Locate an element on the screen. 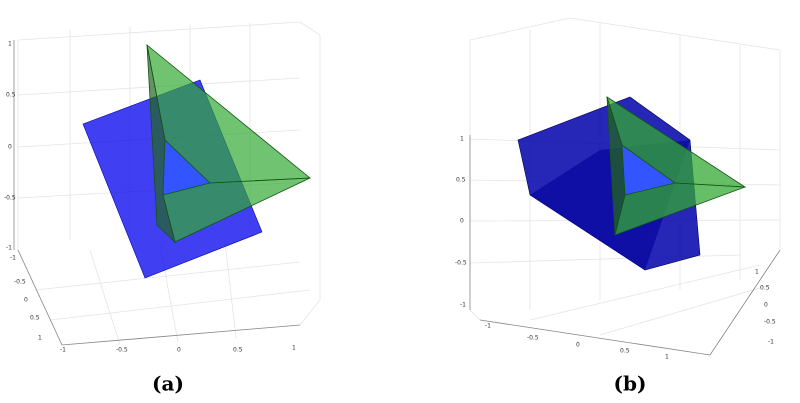 This screenshot has height=403, width=800. caption: (a) is located at coordinates (168, 384).